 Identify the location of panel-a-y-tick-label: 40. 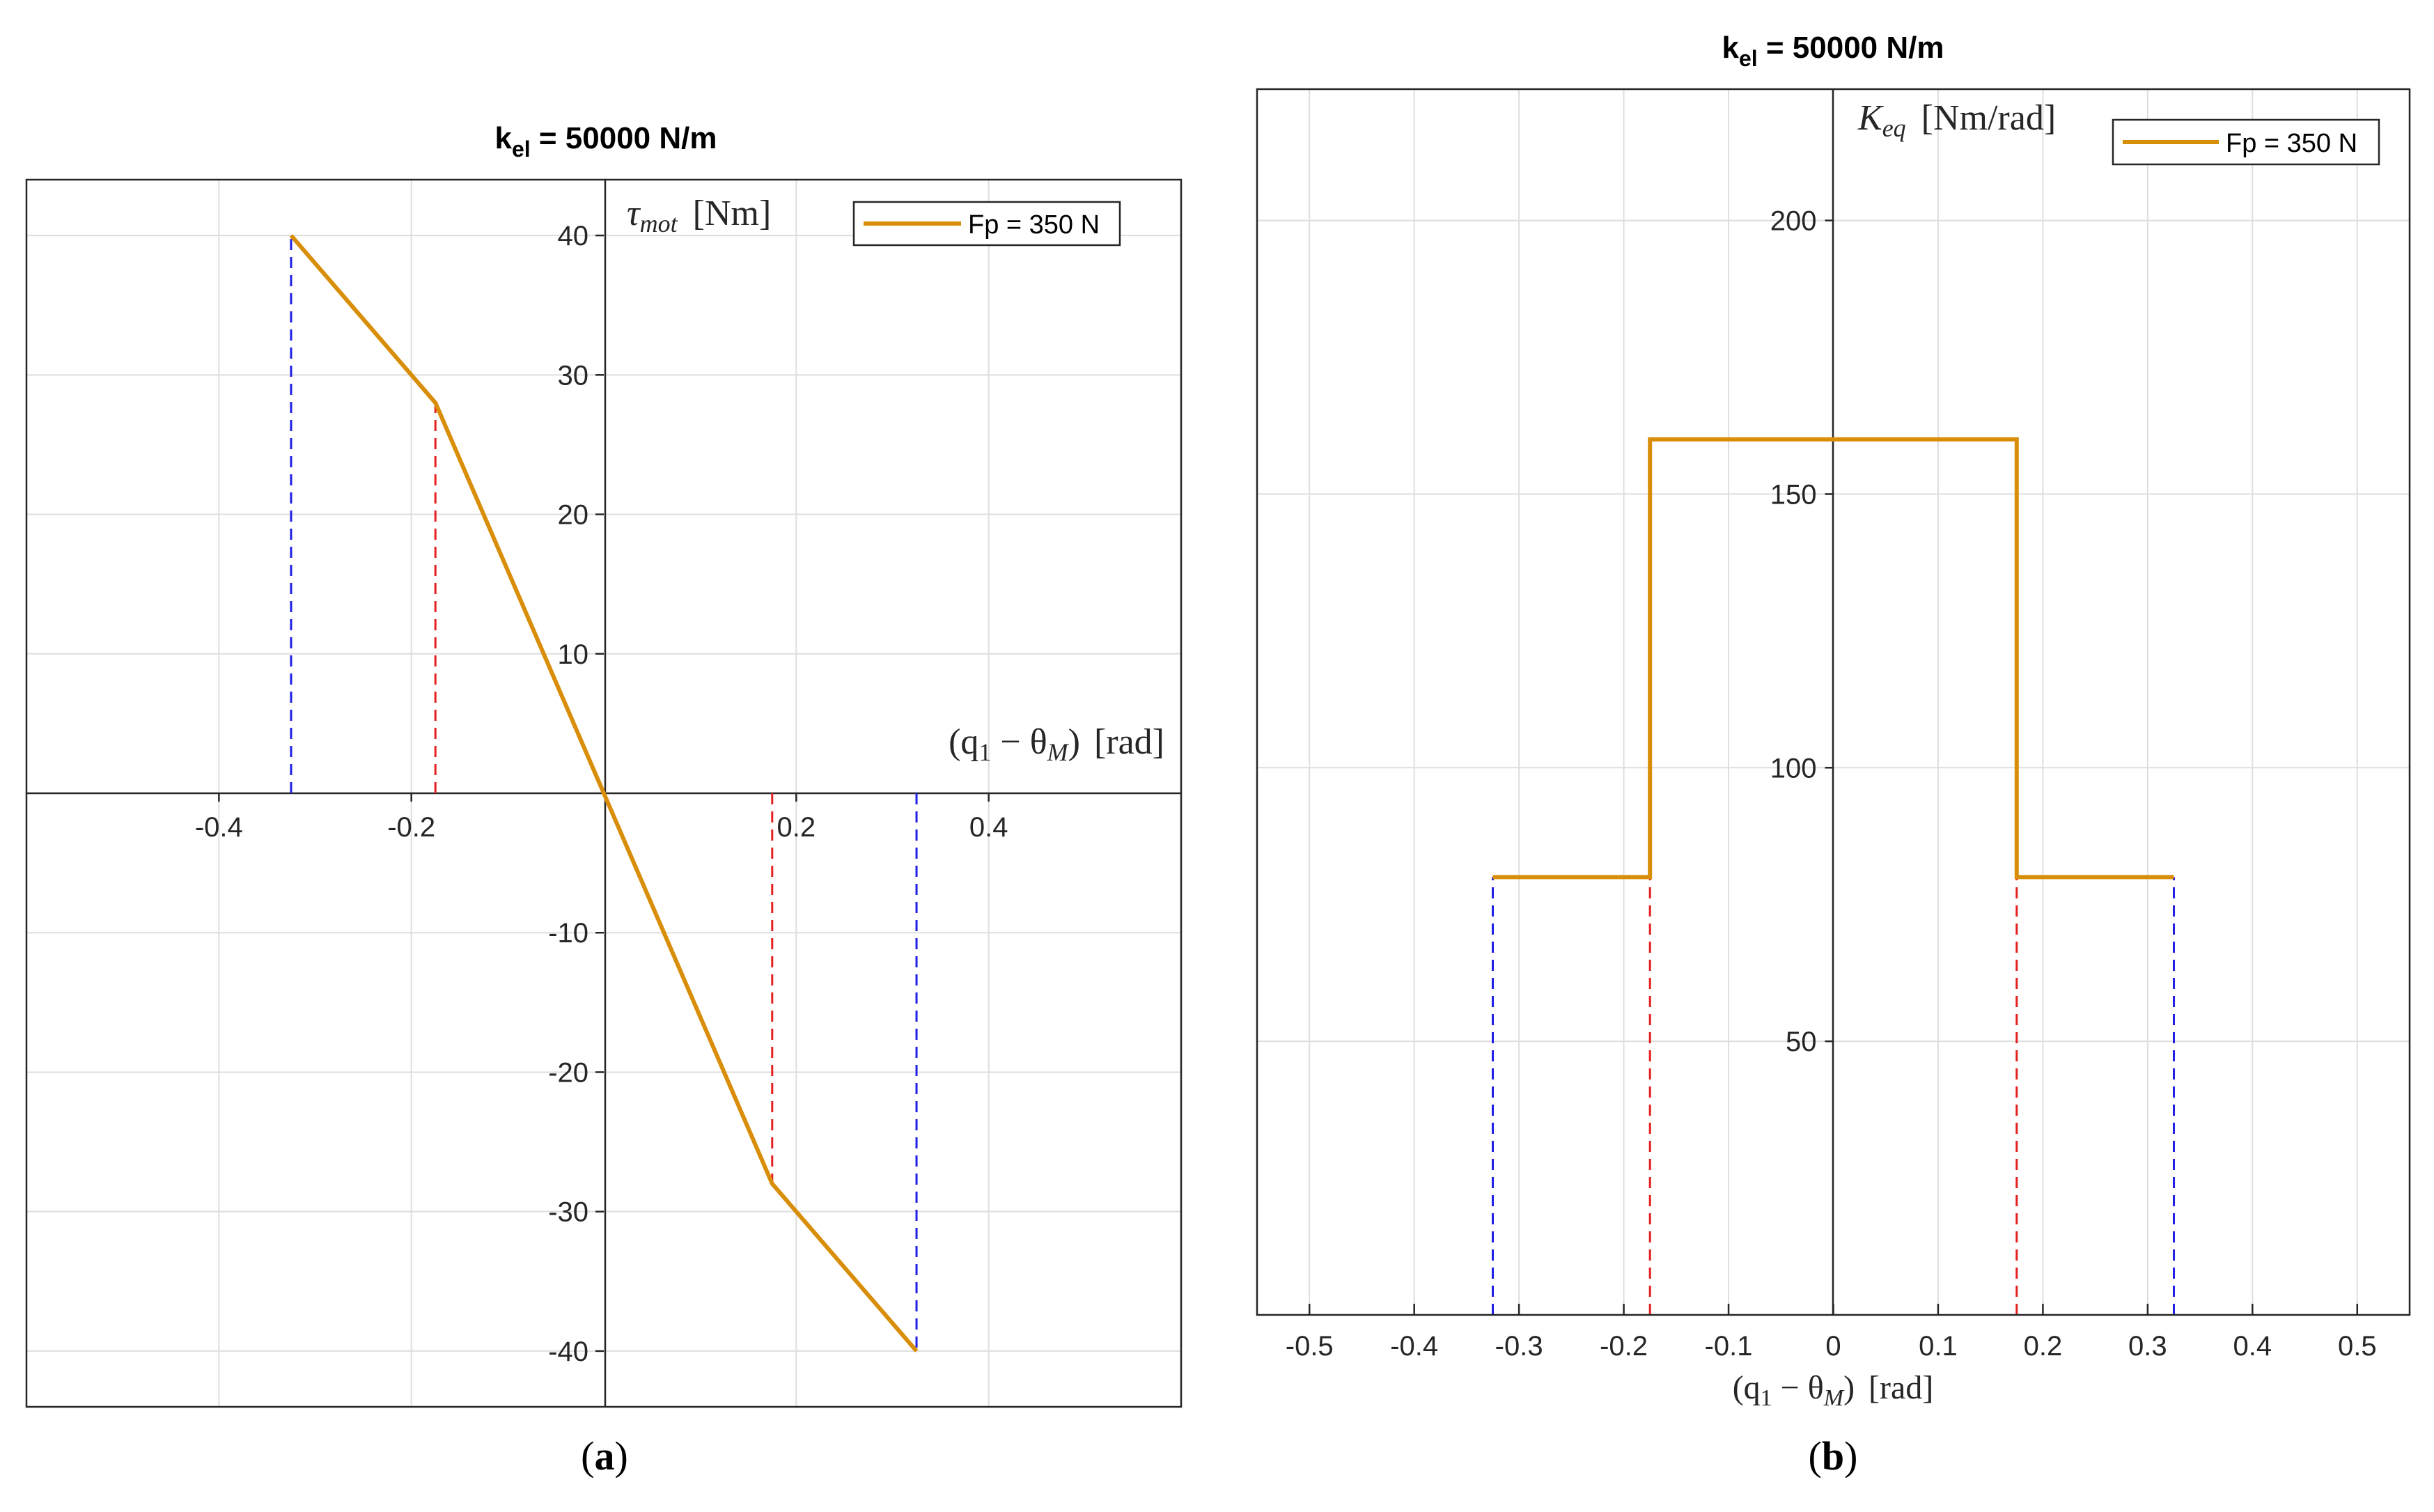
(573, 236).